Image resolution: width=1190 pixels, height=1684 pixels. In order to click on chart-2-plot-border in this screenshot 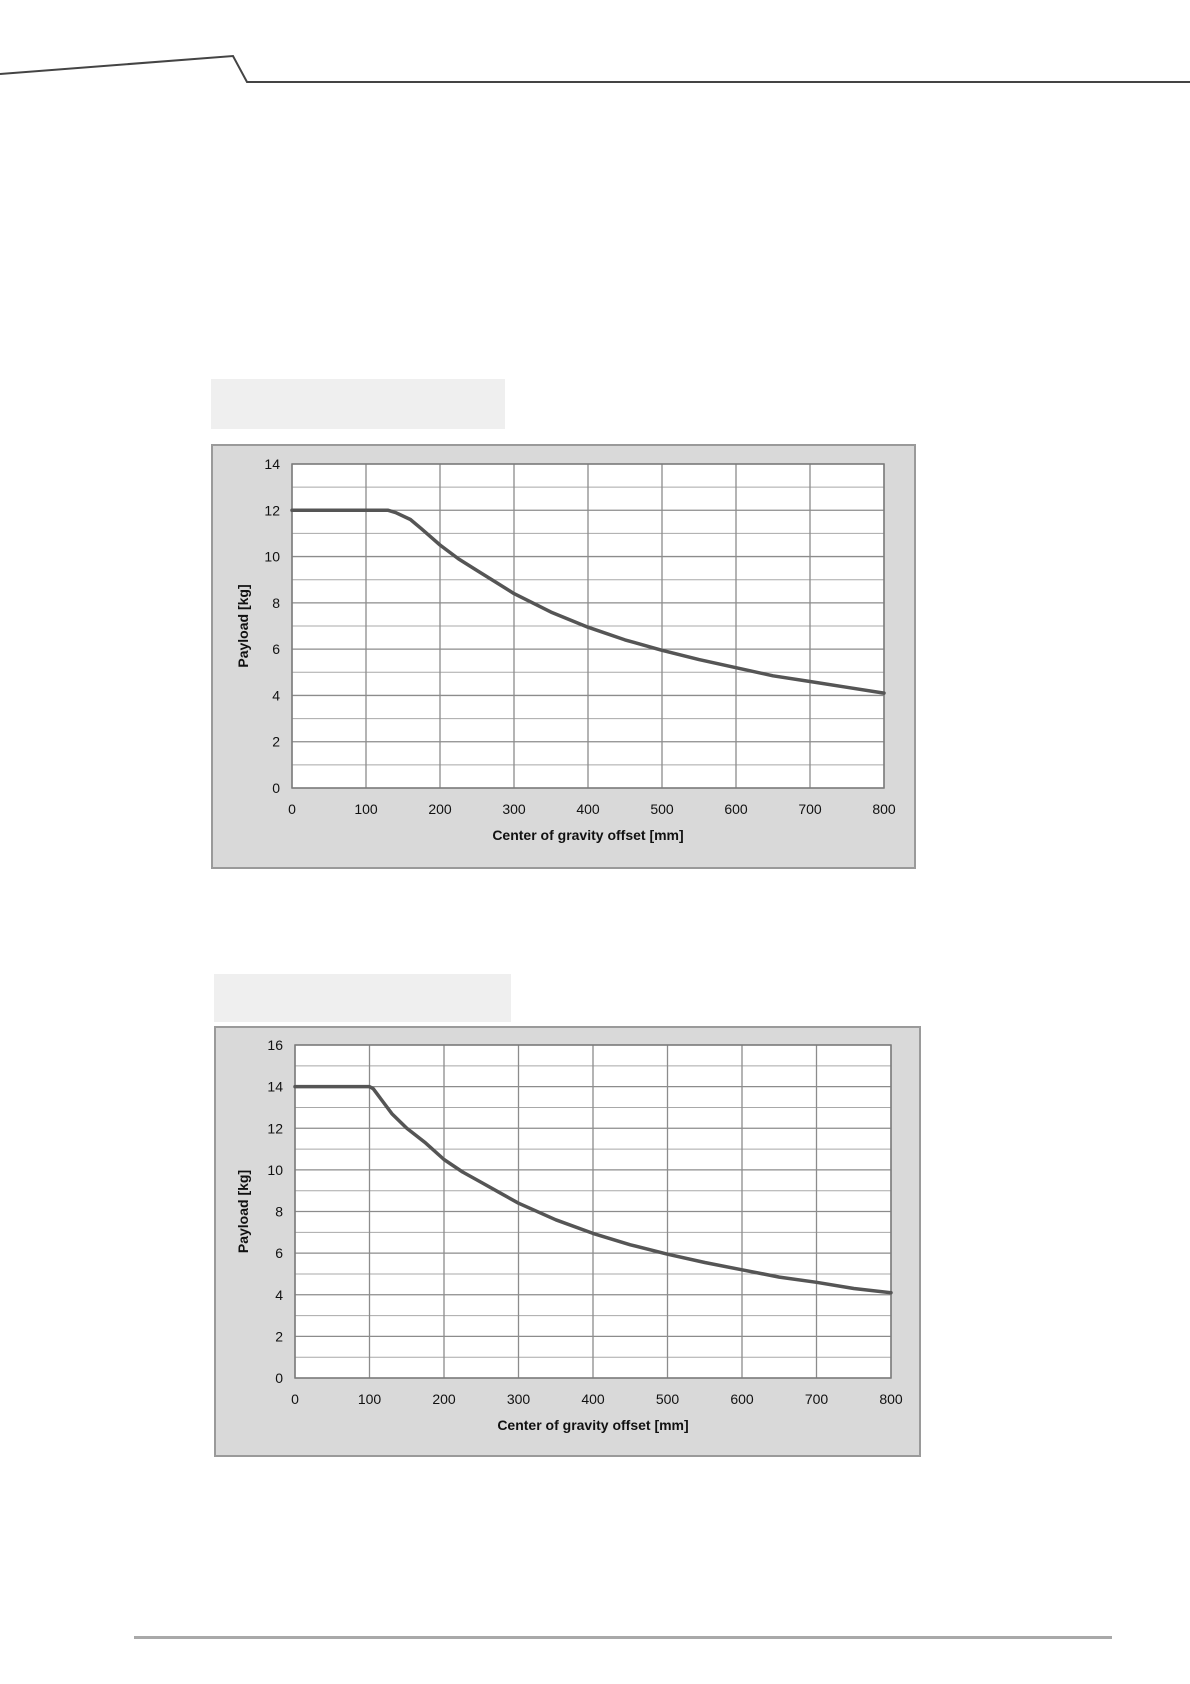, I will do `click(593, 1211)`.